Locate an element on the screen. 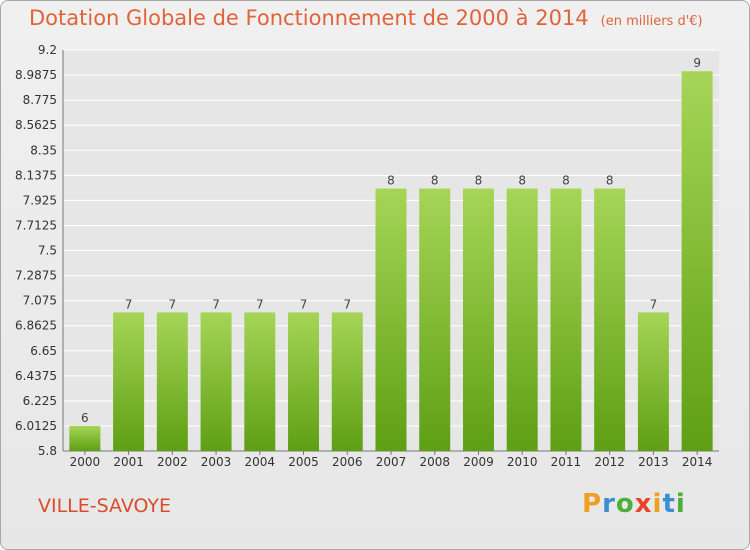 The image size is (750, 550). y-tick-label: 8.35 is located at coordinates (43, 150).